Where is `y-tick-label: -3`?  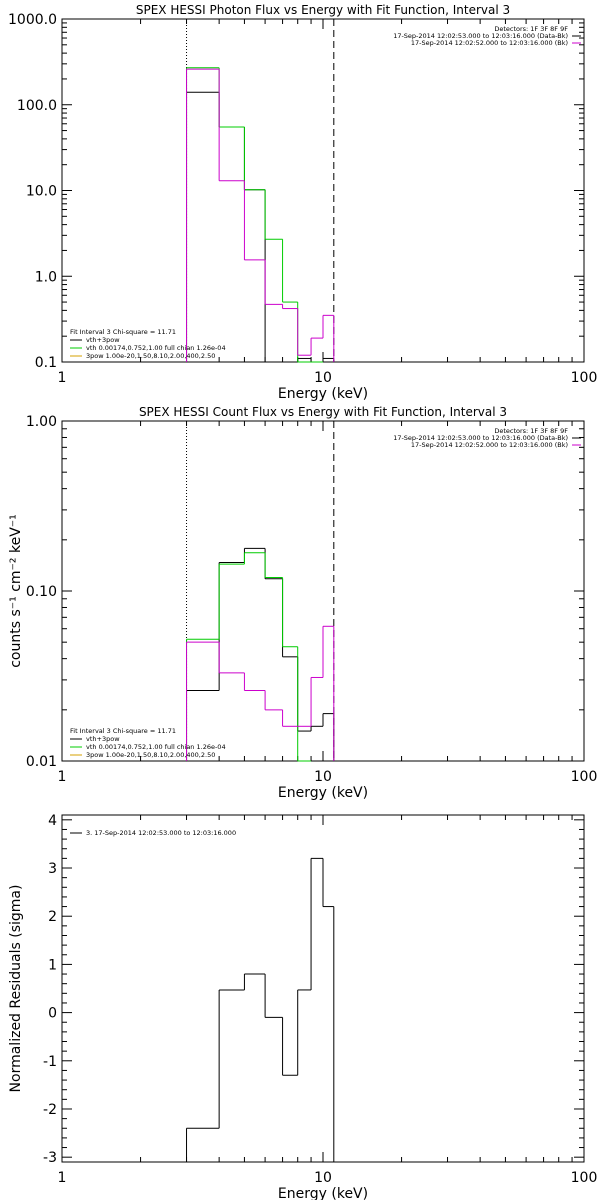
y-tick-label: -3 is located at coordinates (50, 1158).